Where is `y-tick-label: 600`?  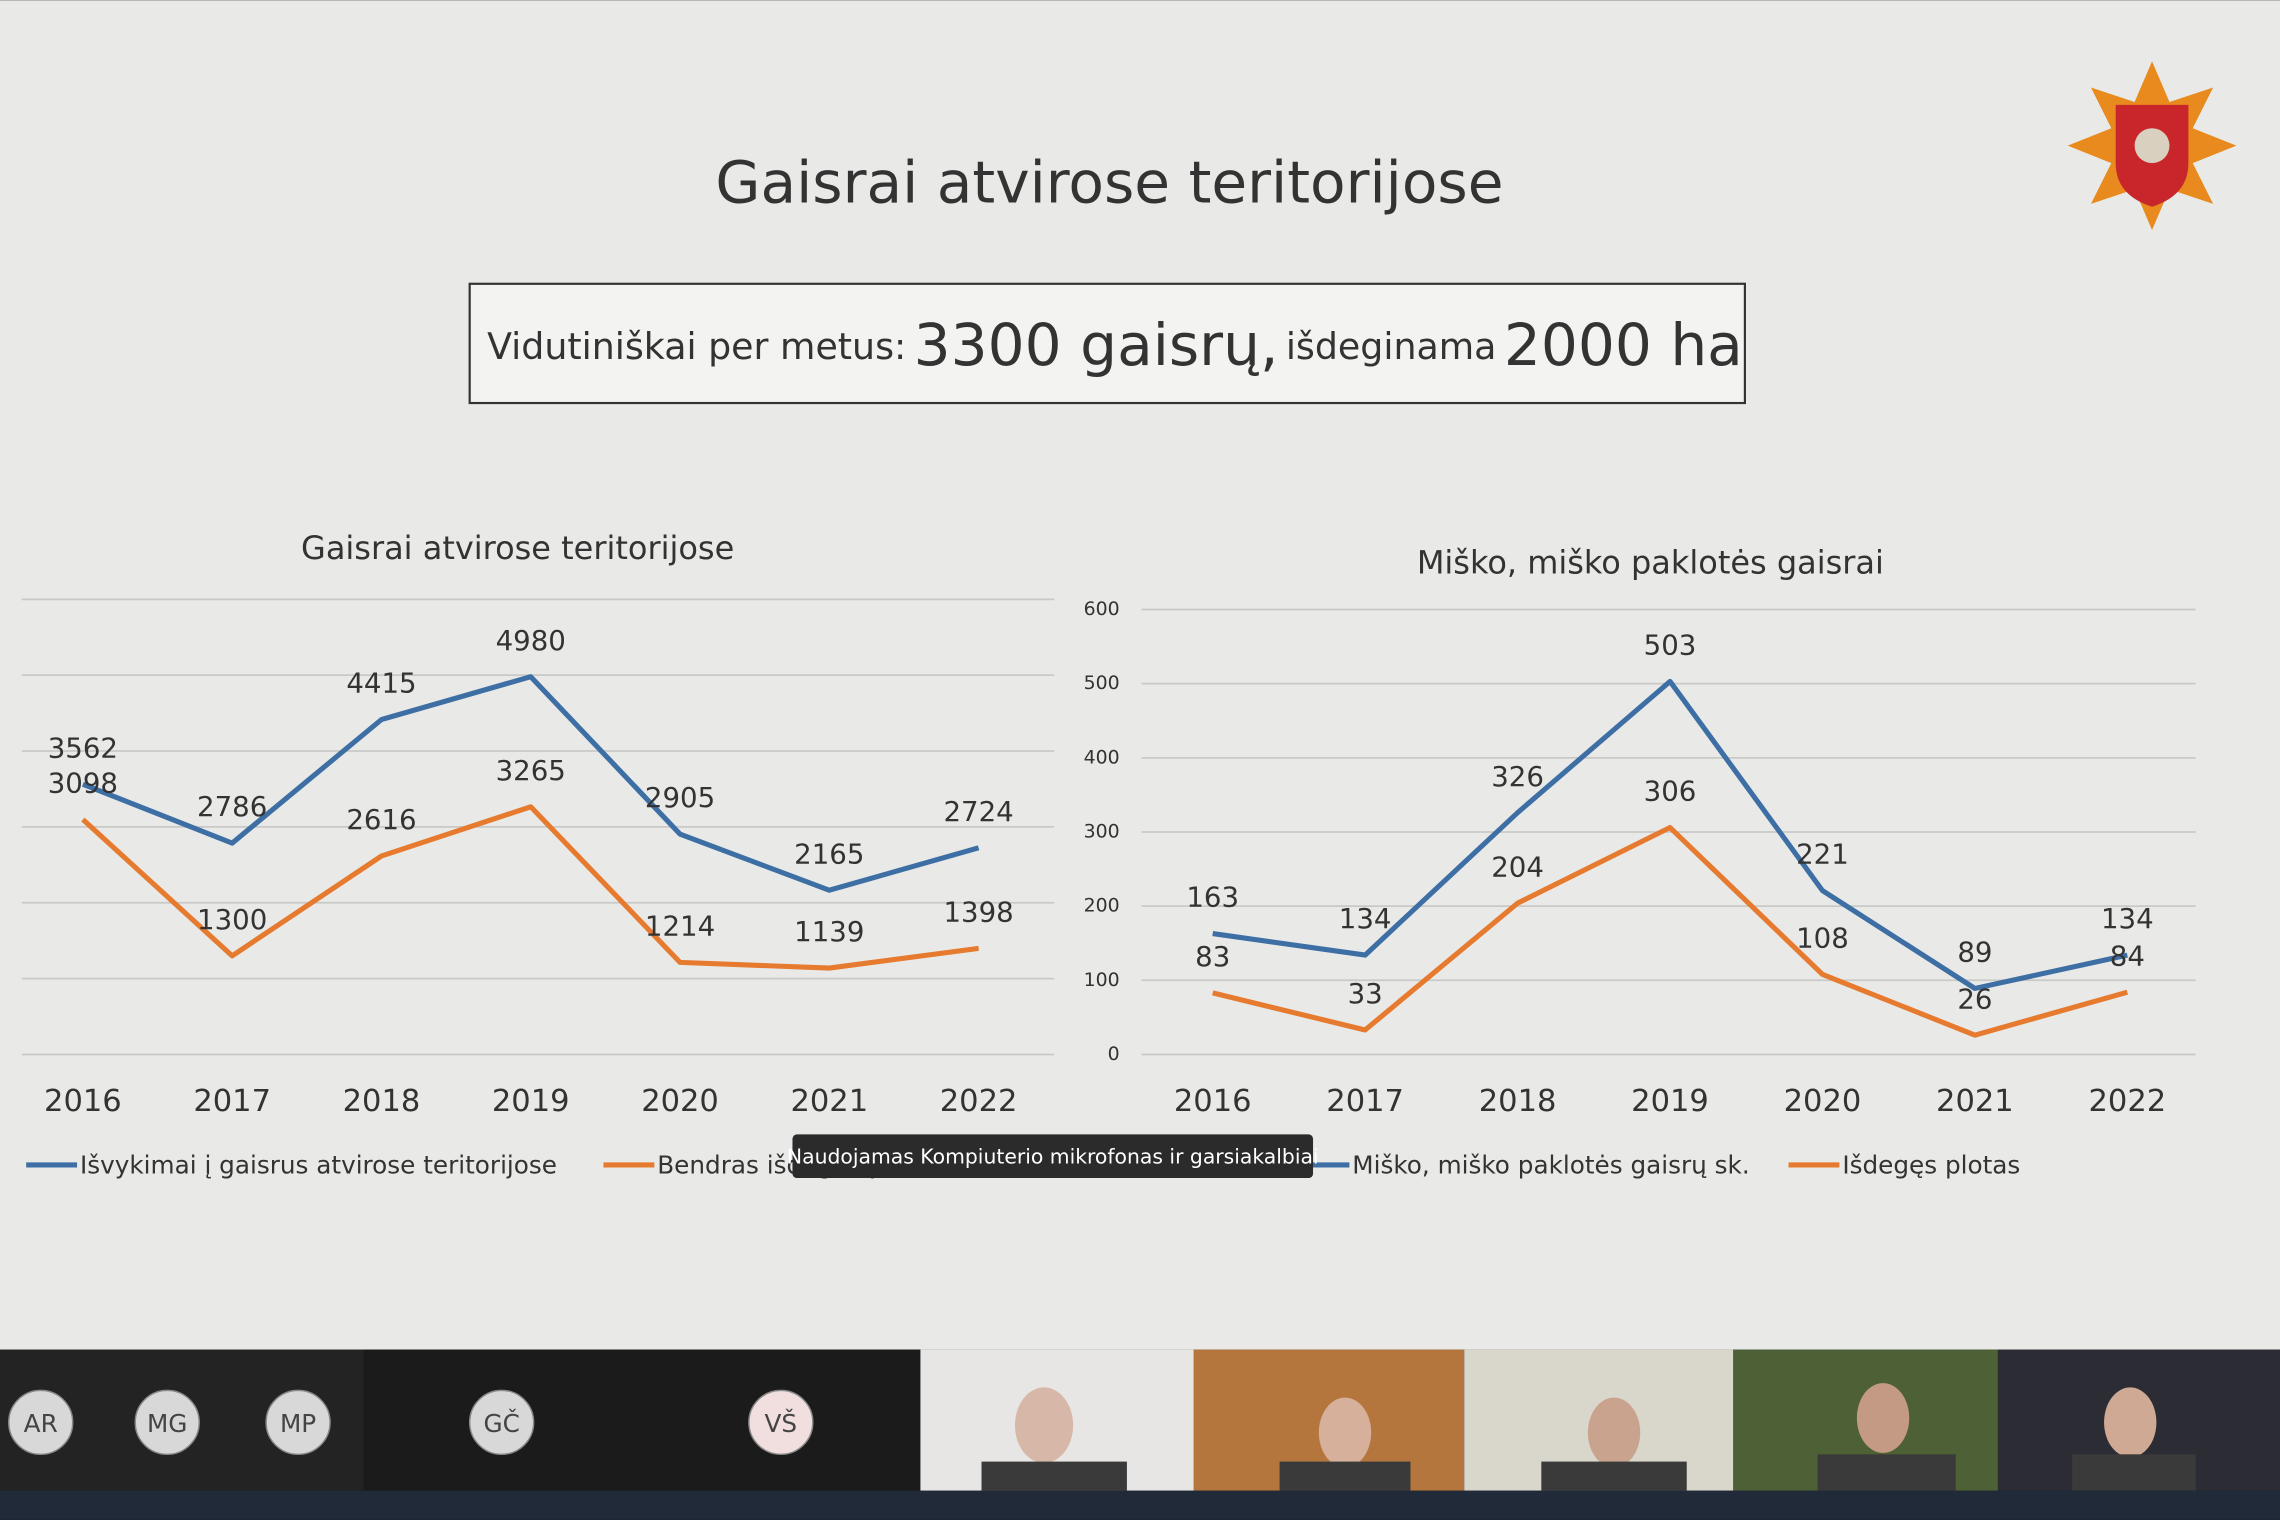 y-tick-label: 600 is located at coordinates (1102, 609).